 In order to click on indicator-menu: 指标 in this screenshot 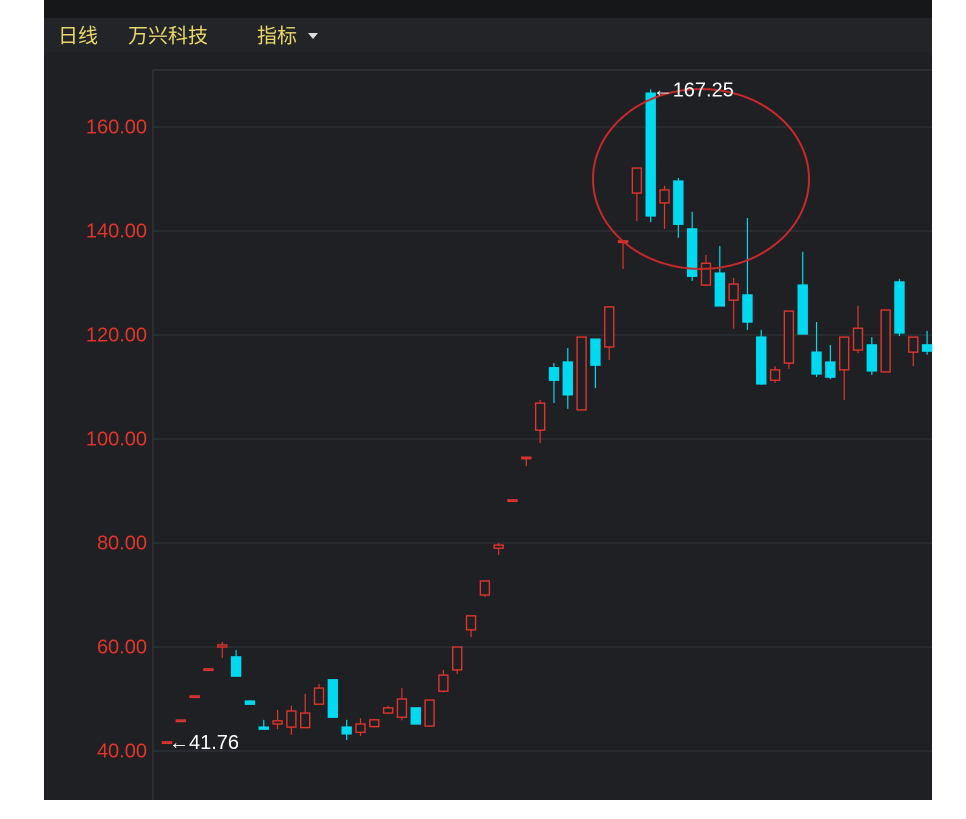, I will do `click(277, 35)`.